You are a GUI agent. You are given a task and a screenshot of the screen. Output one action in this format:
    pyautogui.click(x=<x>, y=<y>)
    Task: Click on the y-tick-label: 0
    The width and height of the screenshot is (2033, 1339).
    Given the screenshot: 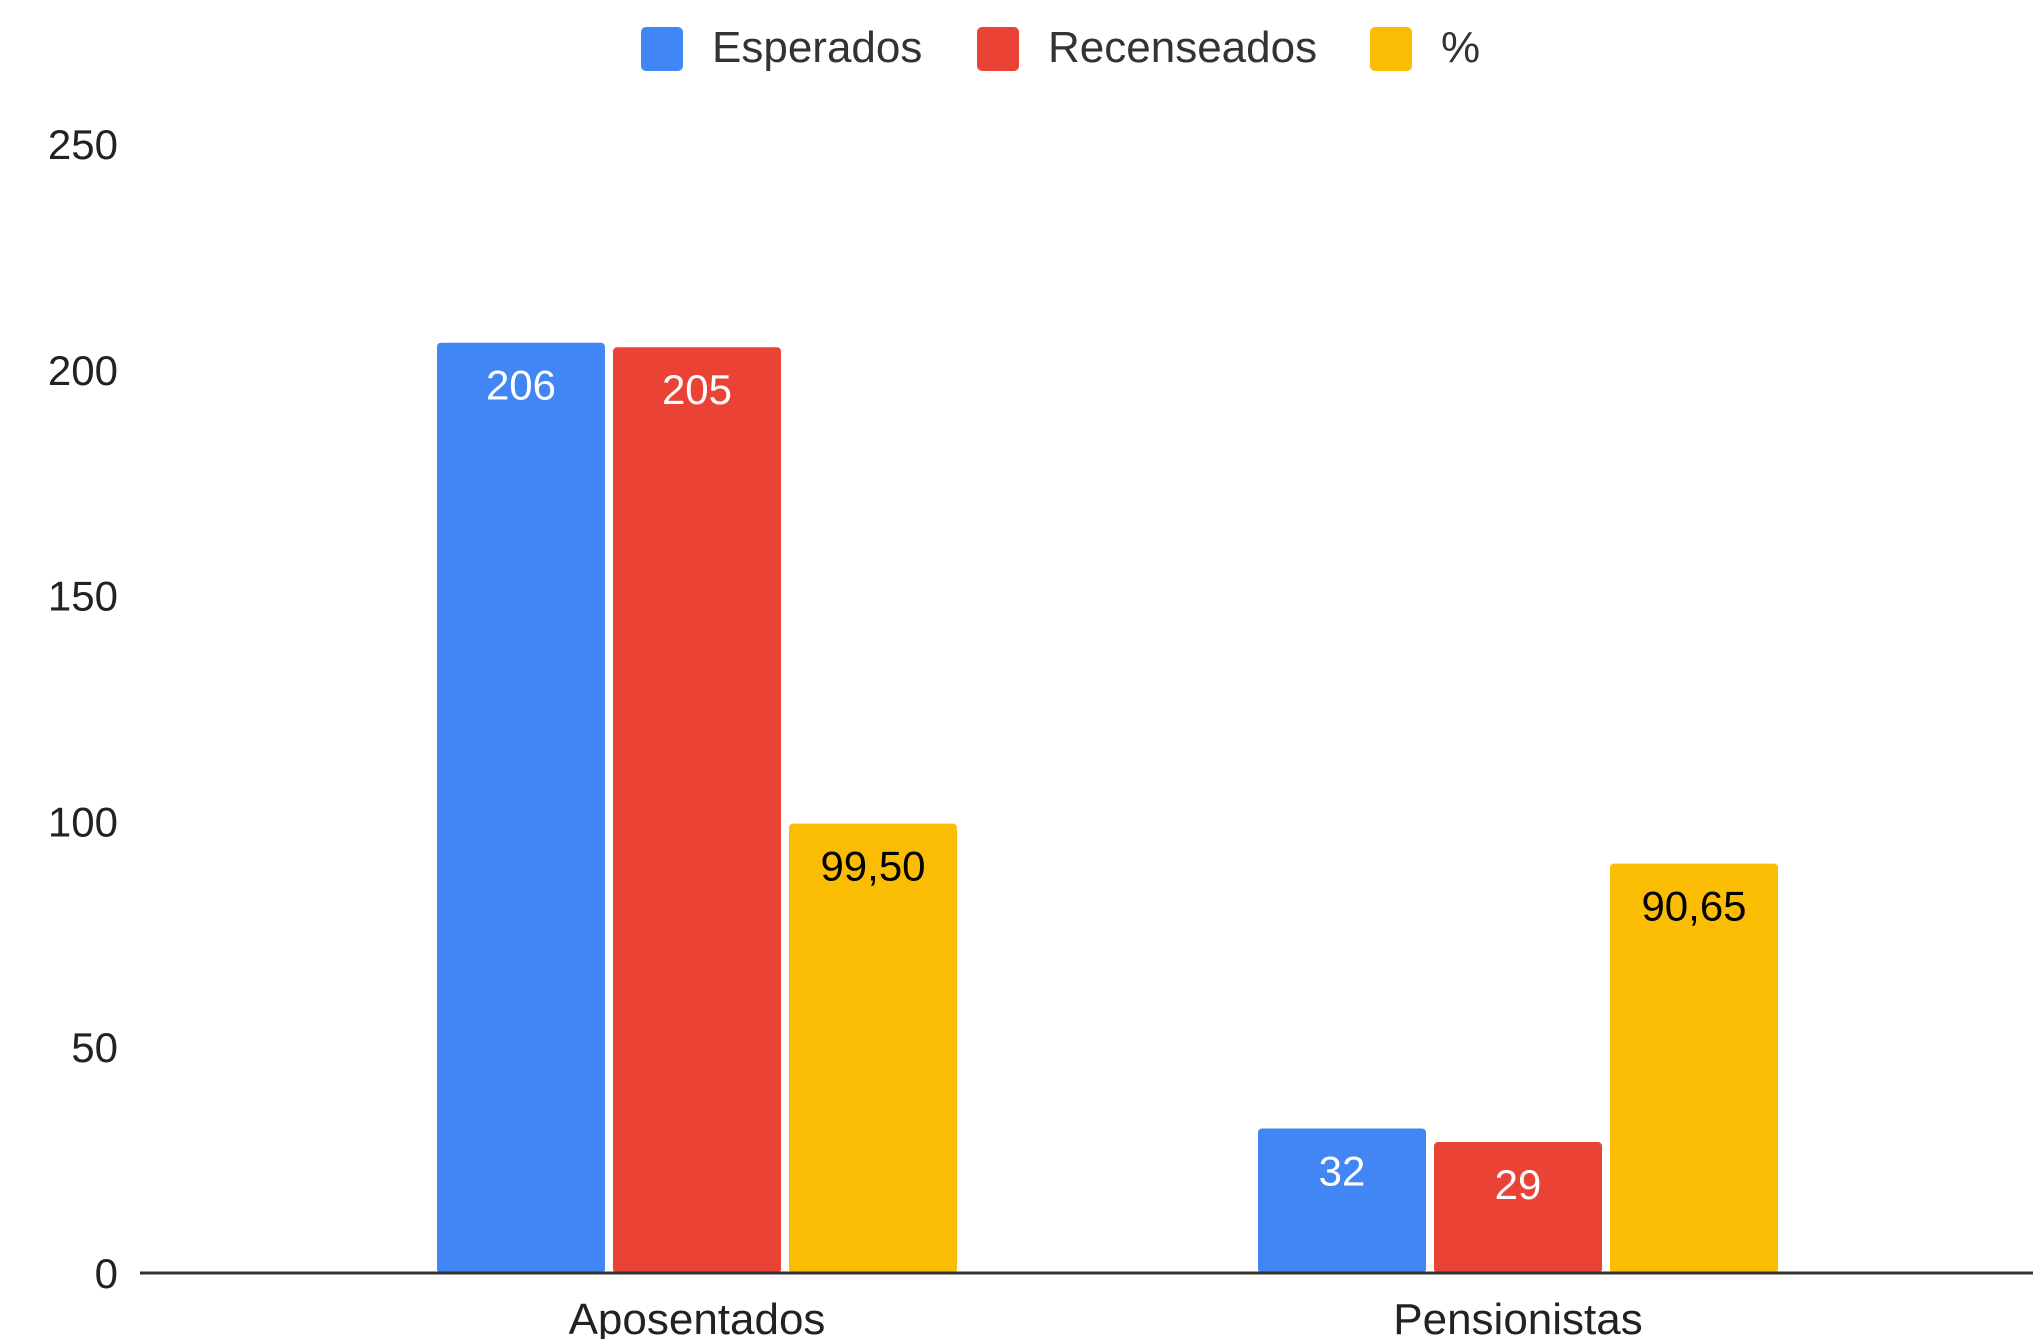 What is the action you would take?
    pyautogui.click(x=106, y=1273)
    